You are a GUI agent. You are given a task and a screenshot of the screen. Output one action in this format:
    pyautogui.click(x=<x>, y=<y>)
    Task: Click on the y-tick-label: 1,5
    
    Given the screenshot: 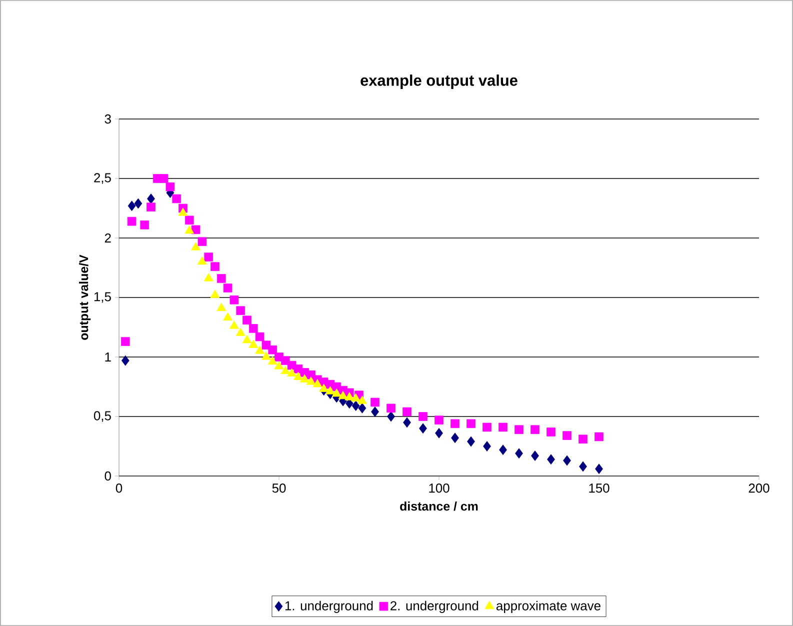 What is the action you would take?
    pyautogui.click(x=102, y=297)
    